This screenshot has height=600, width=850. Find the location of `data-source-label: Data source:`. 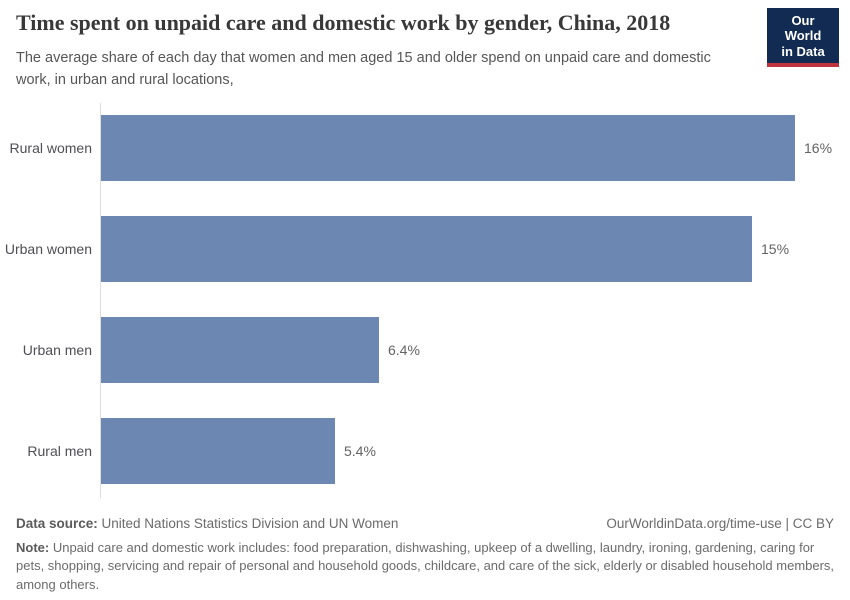

data-source-label: Data source: is located at coordinates (57, 523).